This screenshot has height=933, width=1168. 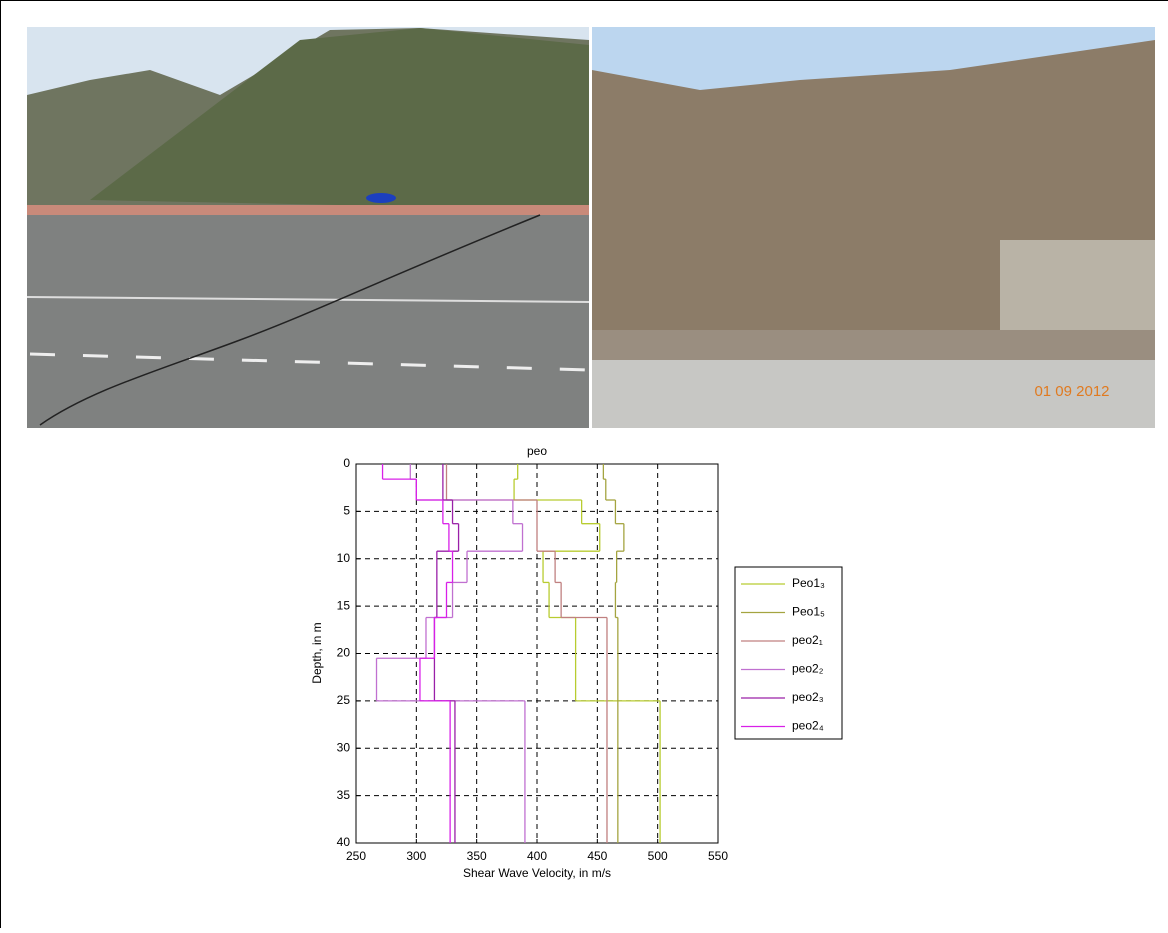 What do you see at coordinates (346, 463) in the screenshot?
I see `y-tick-label: 0` at bounding box center [346, 463].